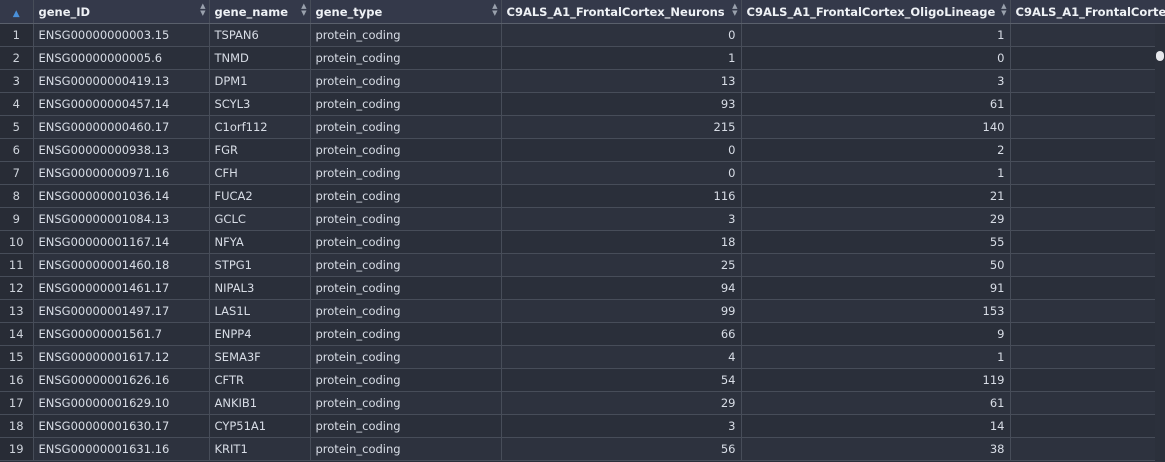  I want to click on cell-gene-id: ENSG00000000460.17, so click(121, 127).